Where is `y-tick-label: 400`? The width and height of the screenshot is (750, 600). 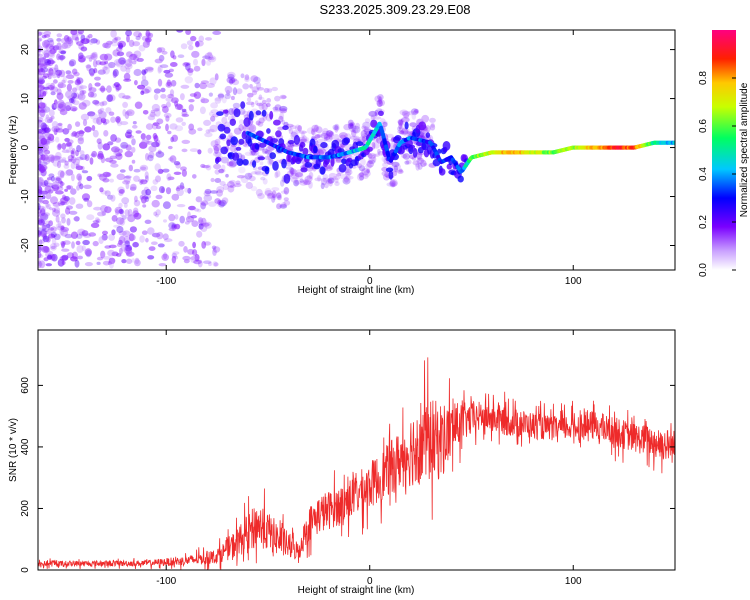 y-tick-label: 400 is located at coordinates (25, 446).